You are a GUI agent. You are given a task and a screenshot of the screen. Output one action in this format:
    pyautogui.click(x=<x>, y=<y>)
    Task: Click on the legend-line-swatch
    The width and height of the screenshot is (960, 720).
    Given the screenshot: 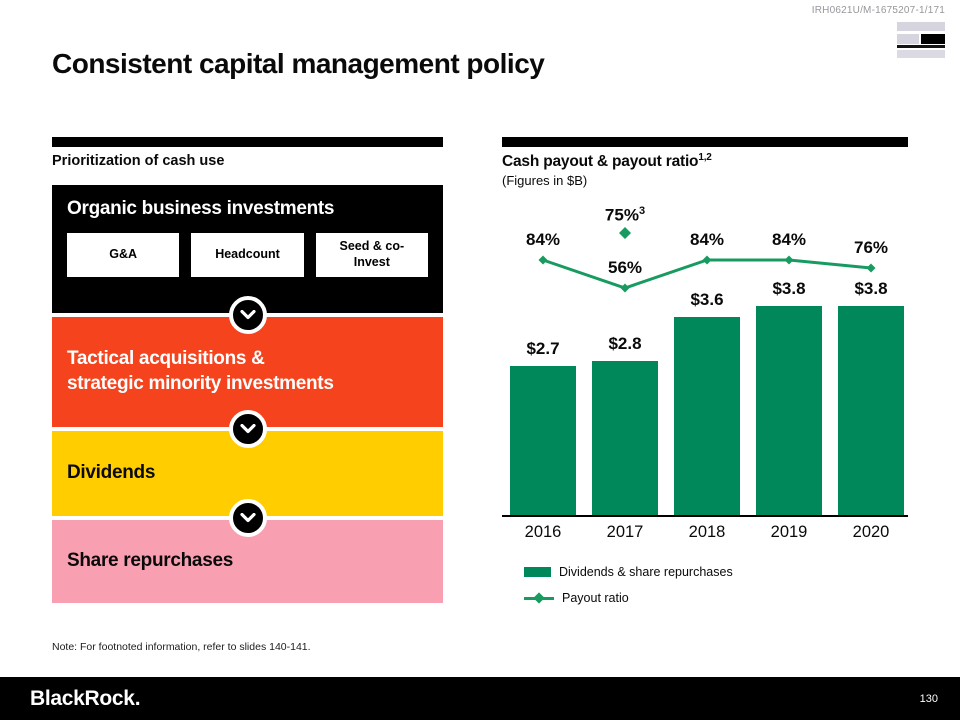 What is the action you would take?
    pyautogui.click(x=539, y=597)
    